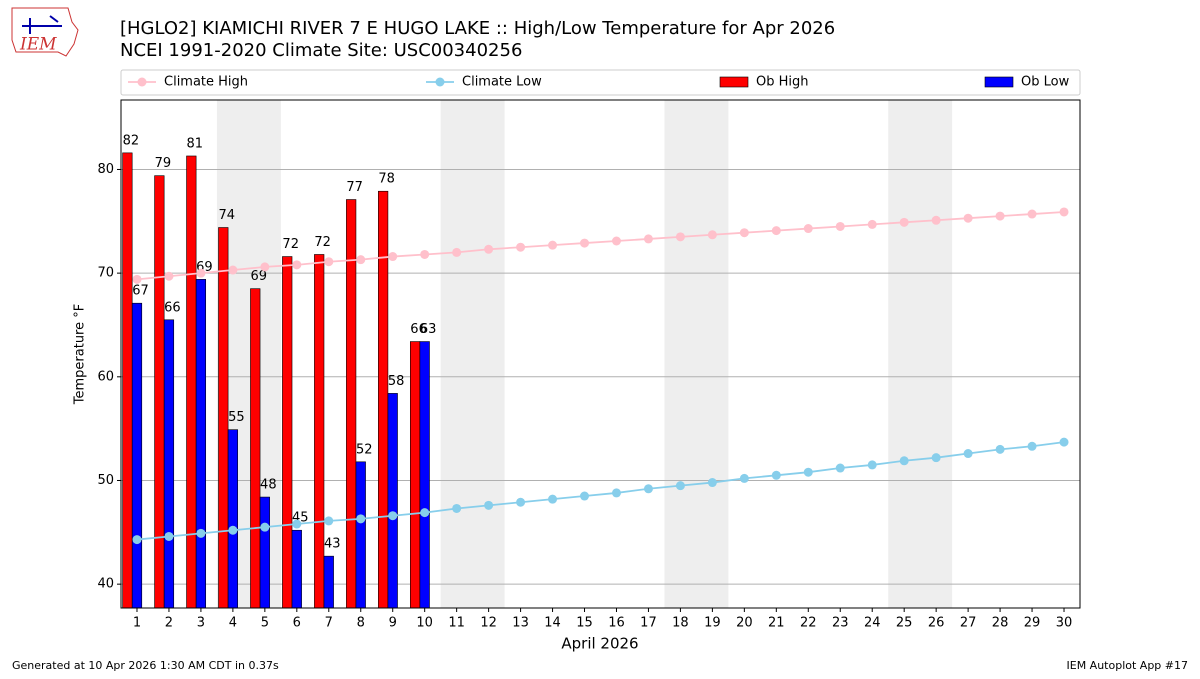  I want to click on bar-label: 79, so click(163, 163).